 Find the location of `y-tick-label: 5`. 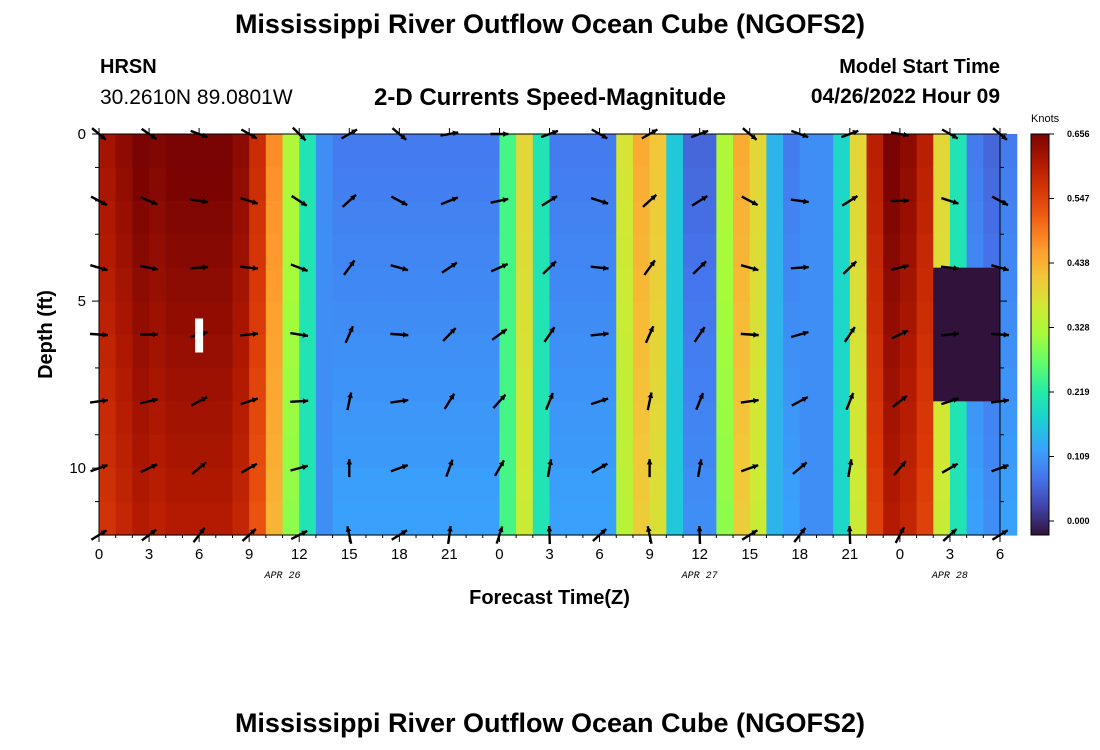

y-tick-label: 5 is located at coordinates (82, 301).